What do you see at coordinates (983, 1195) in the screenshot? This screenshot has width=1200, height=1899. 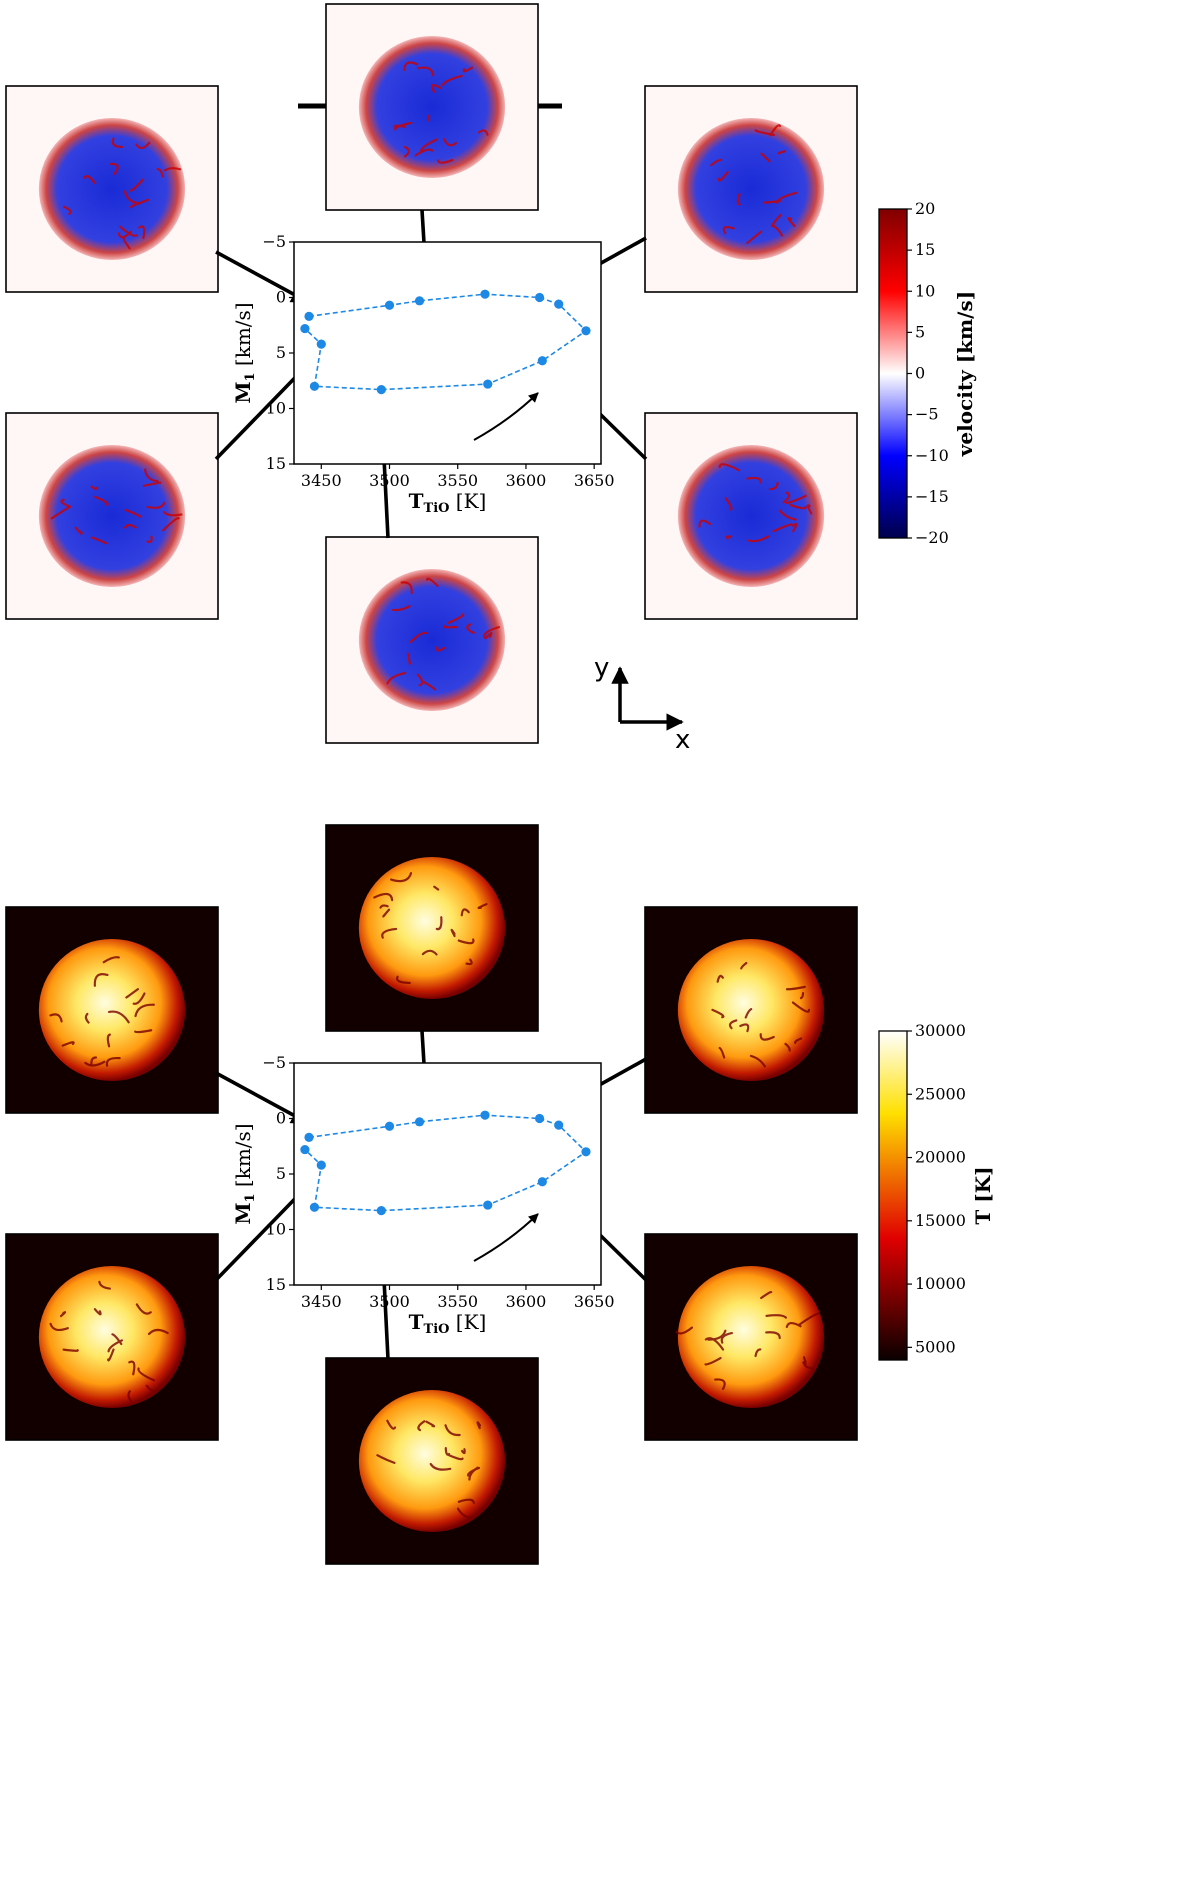 I see `temperature-colorbar-label: T [K]` at bounding box center [983, 1195].